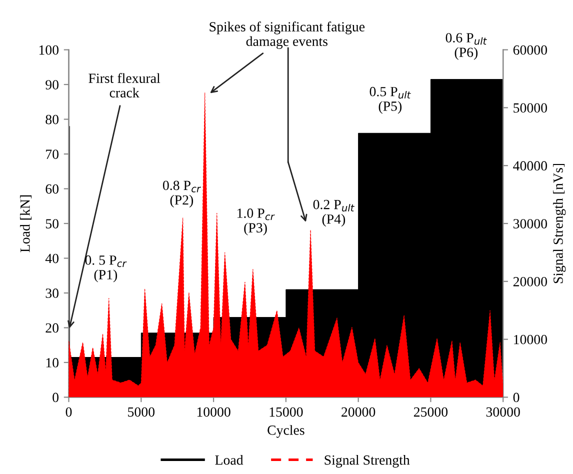  What do you see at coordinates (49, 50) in the screenshot?
I see `y-tick-label: 100` at bounding box center [49, 50].